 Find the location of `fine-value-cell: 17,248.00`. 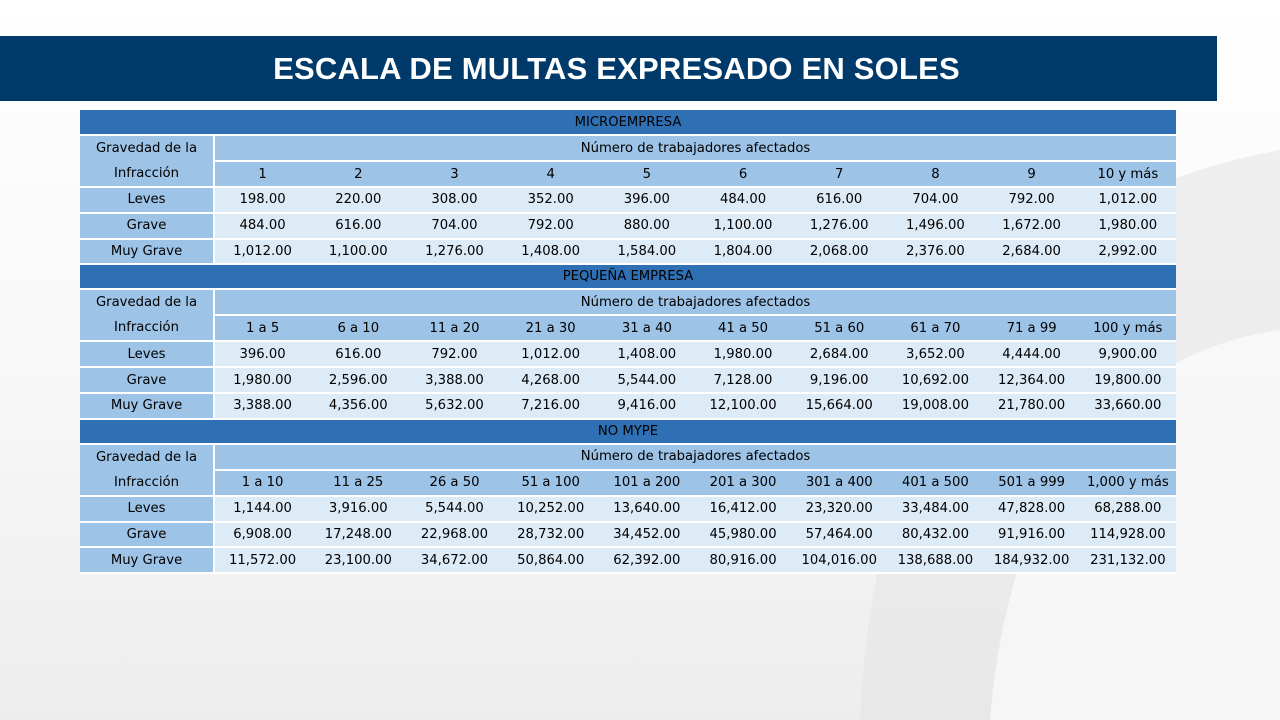

fine-value-cell: 17,248.00 is located at coordinates (358, 535).